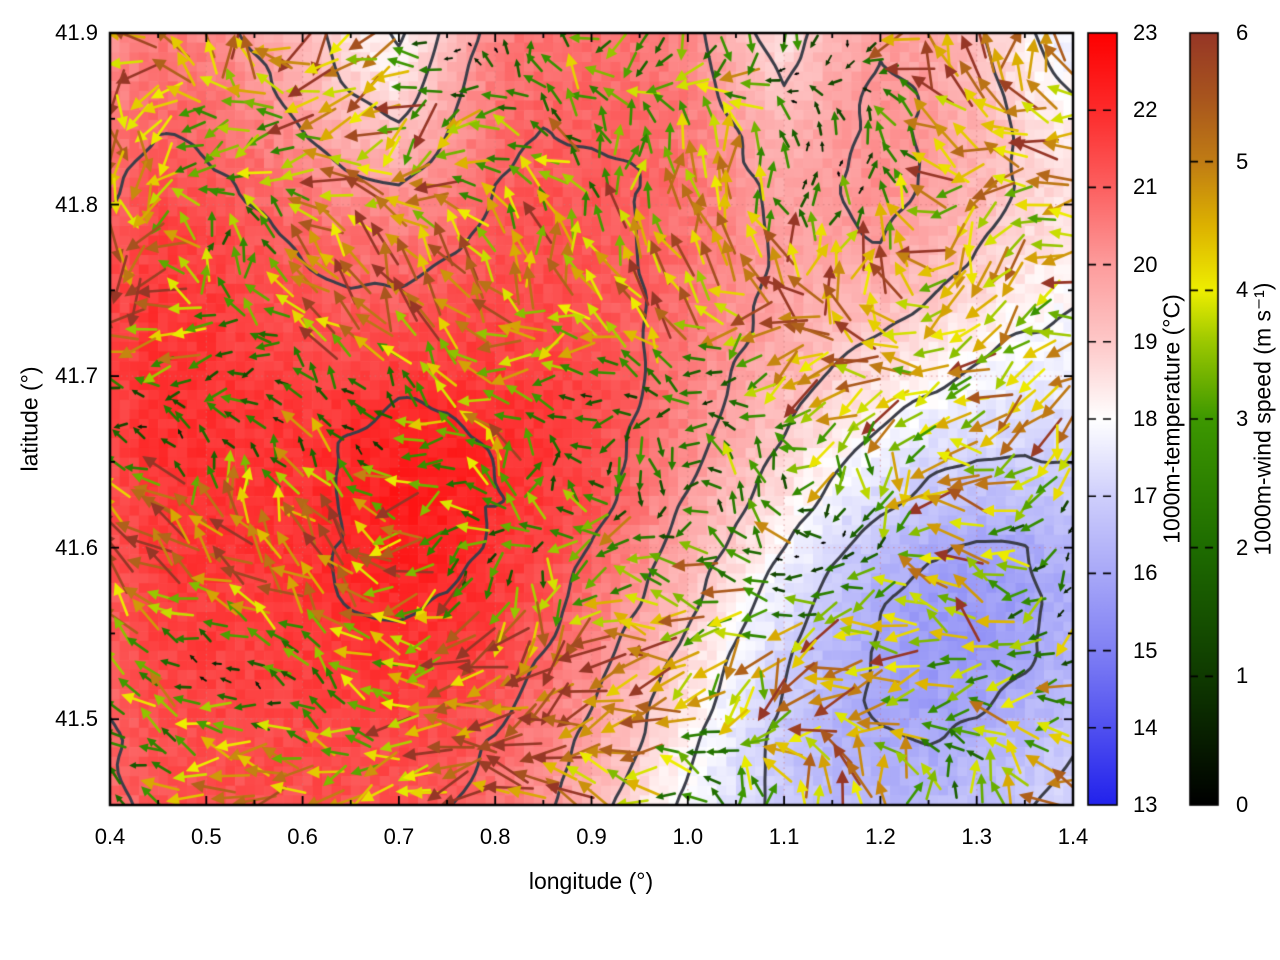 This screenshot has height=960, width=1280. I want to click on temp-colorbar-tick-label: 23, so click(1145, 32).